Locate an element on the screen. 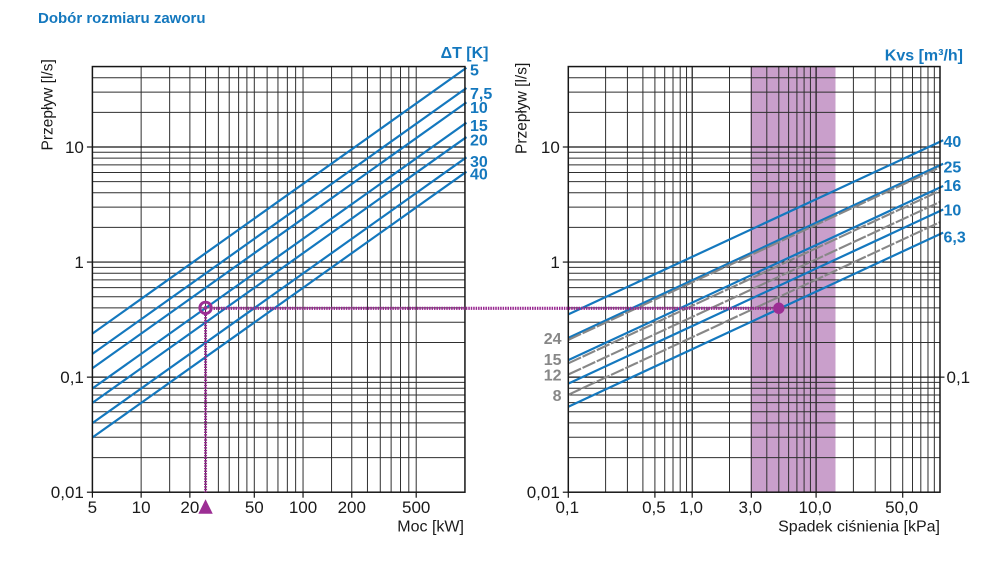 The height and width of the screenshot is (588, 1000). svg-text: 200 is located at coordinates (352, 507).